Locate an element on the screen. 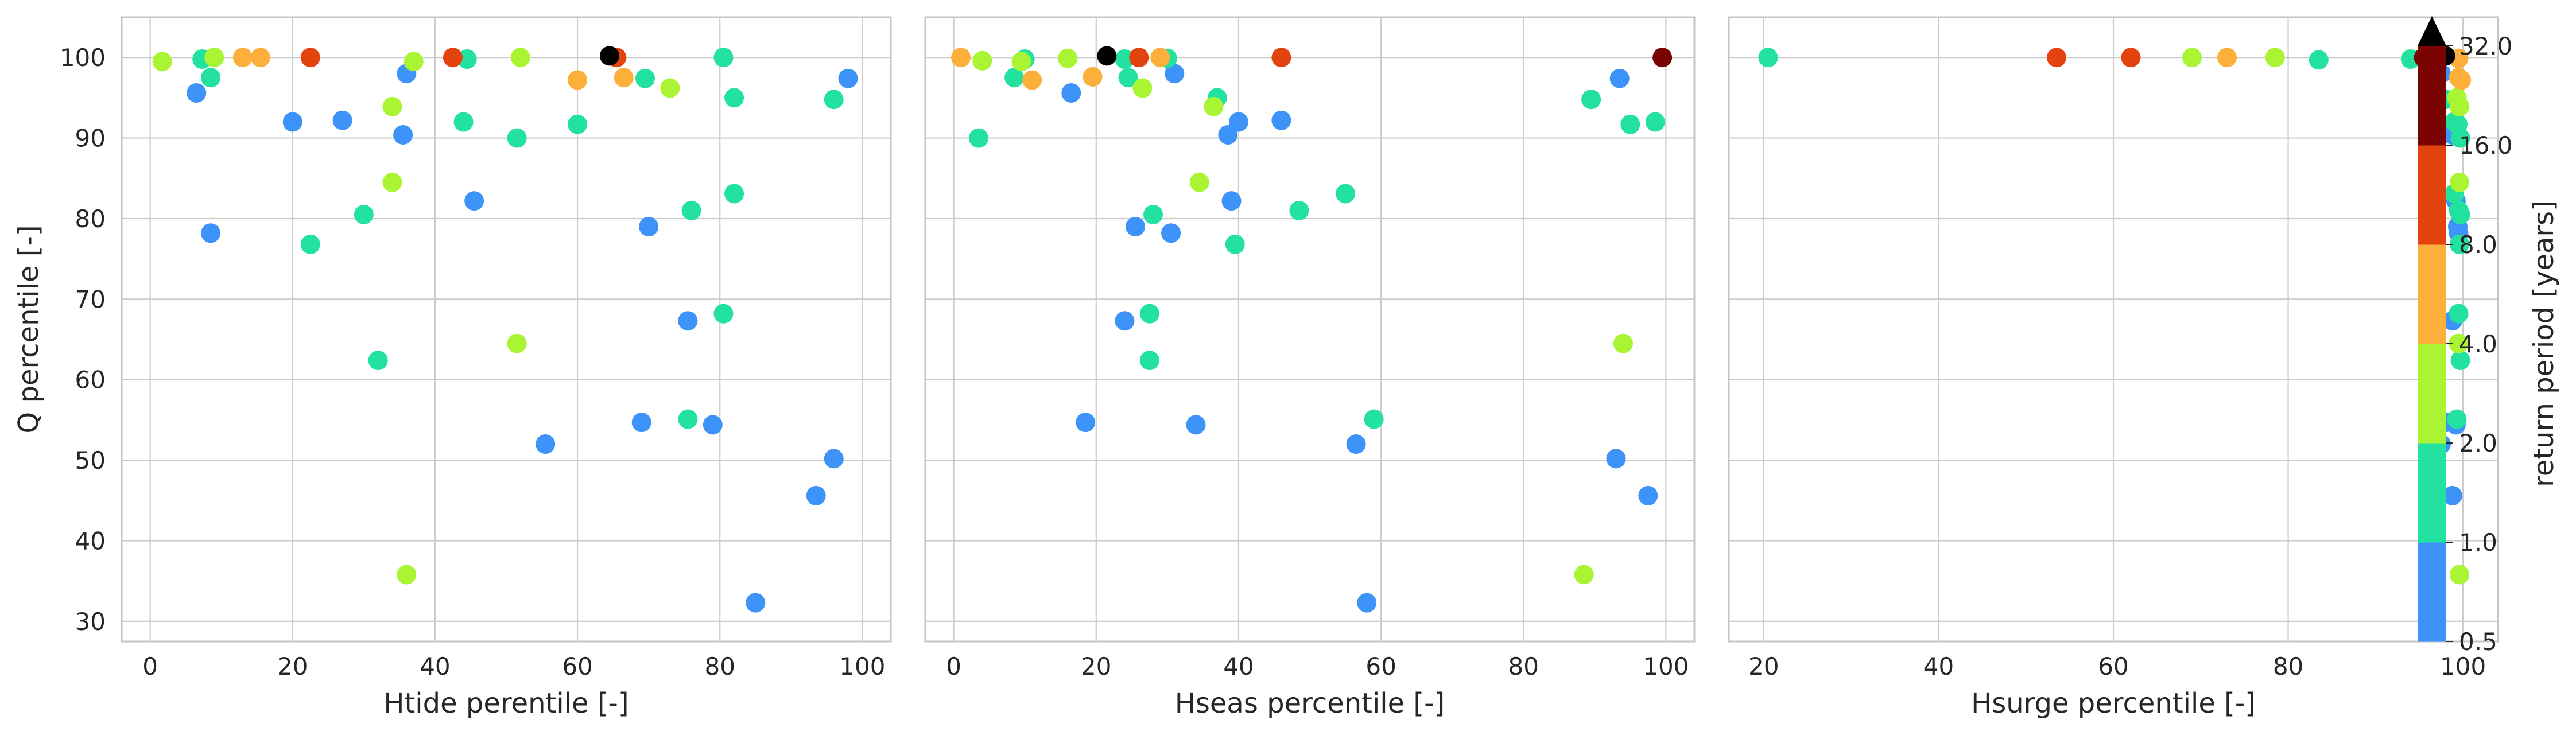 Image resolution: width=2576 pixels, height=739 pixels. x-tick-label: 40 is located at coordinates (1238, 666).